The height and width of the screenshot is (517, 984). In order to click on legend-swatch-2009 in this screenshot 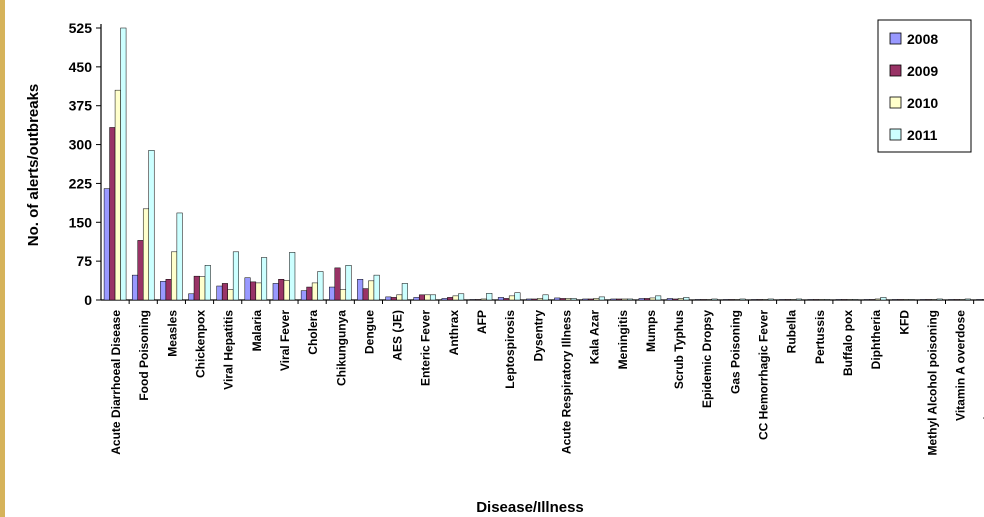, I will do `click(895, 70)`.